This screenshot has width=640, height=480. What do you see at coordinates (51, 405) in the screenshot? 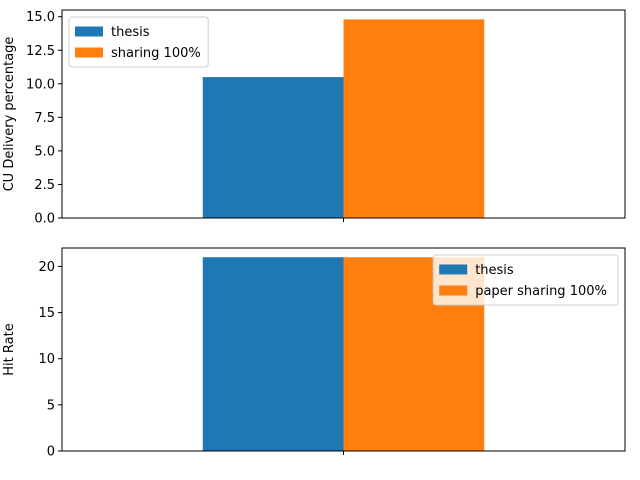
I see `bottom-y-tick-label: 5` at bounding box center [51, 405].